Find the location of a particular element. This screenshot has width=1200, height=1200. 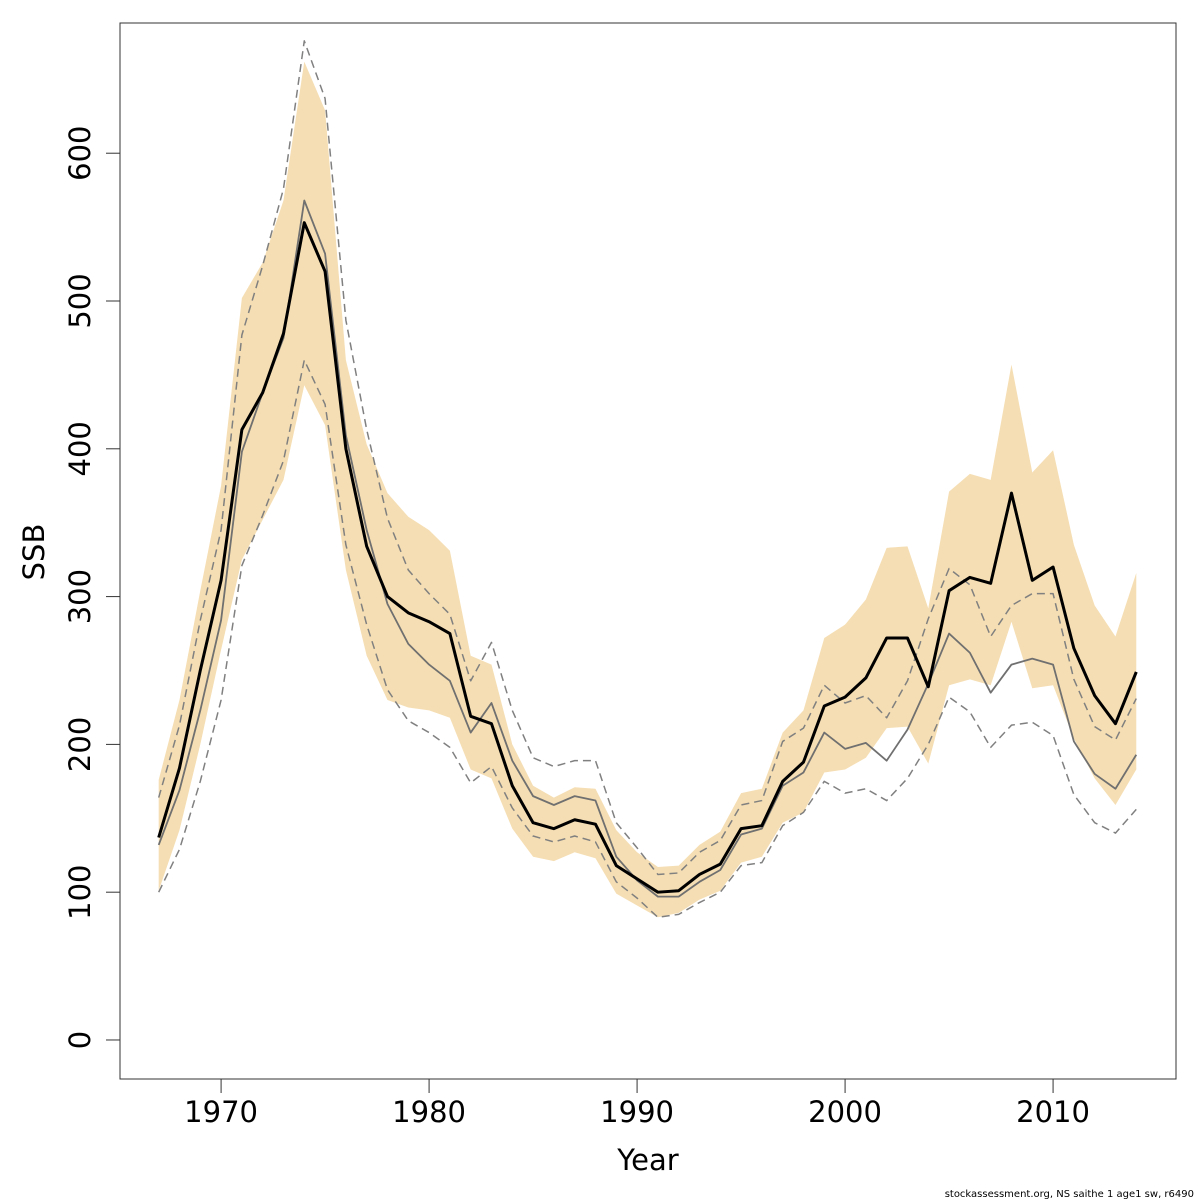

x-tick-label: 1970 is located at coordinates (221, 1112).